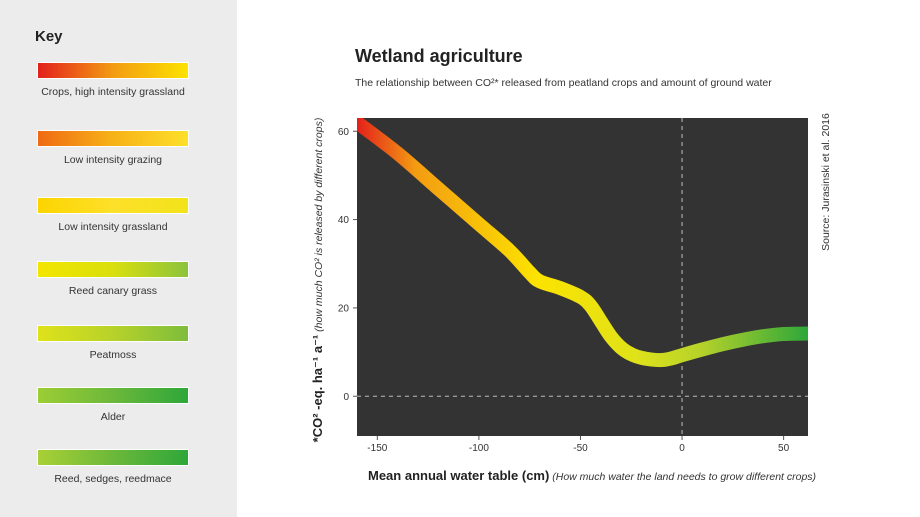 The height and width of the screenshot is (517, 920). I want to click on x-tick: -50, so click(580, 445).